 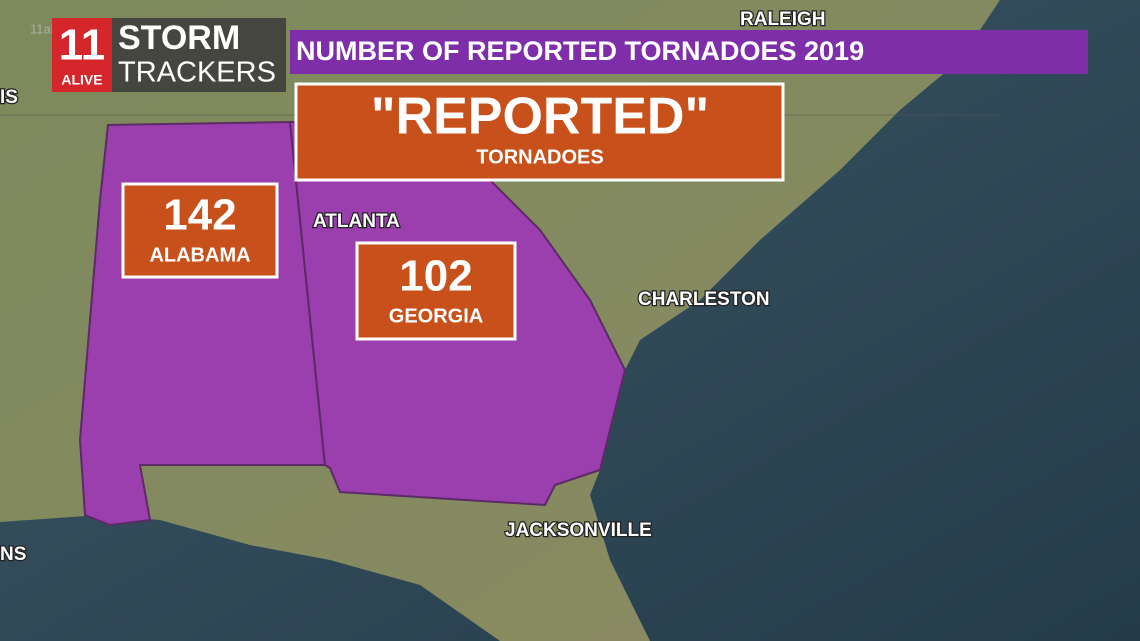 I want to click on logo-line2: TRACKERS, so click(x=197, y=73).